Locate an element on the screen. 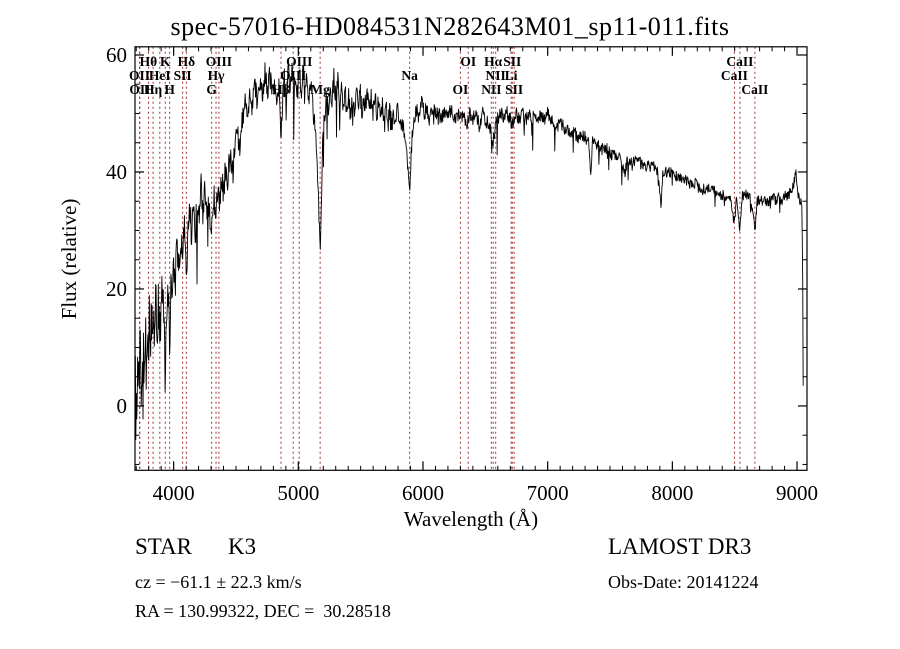  y-tick-label: 60 is located at coordinates (116, 55).